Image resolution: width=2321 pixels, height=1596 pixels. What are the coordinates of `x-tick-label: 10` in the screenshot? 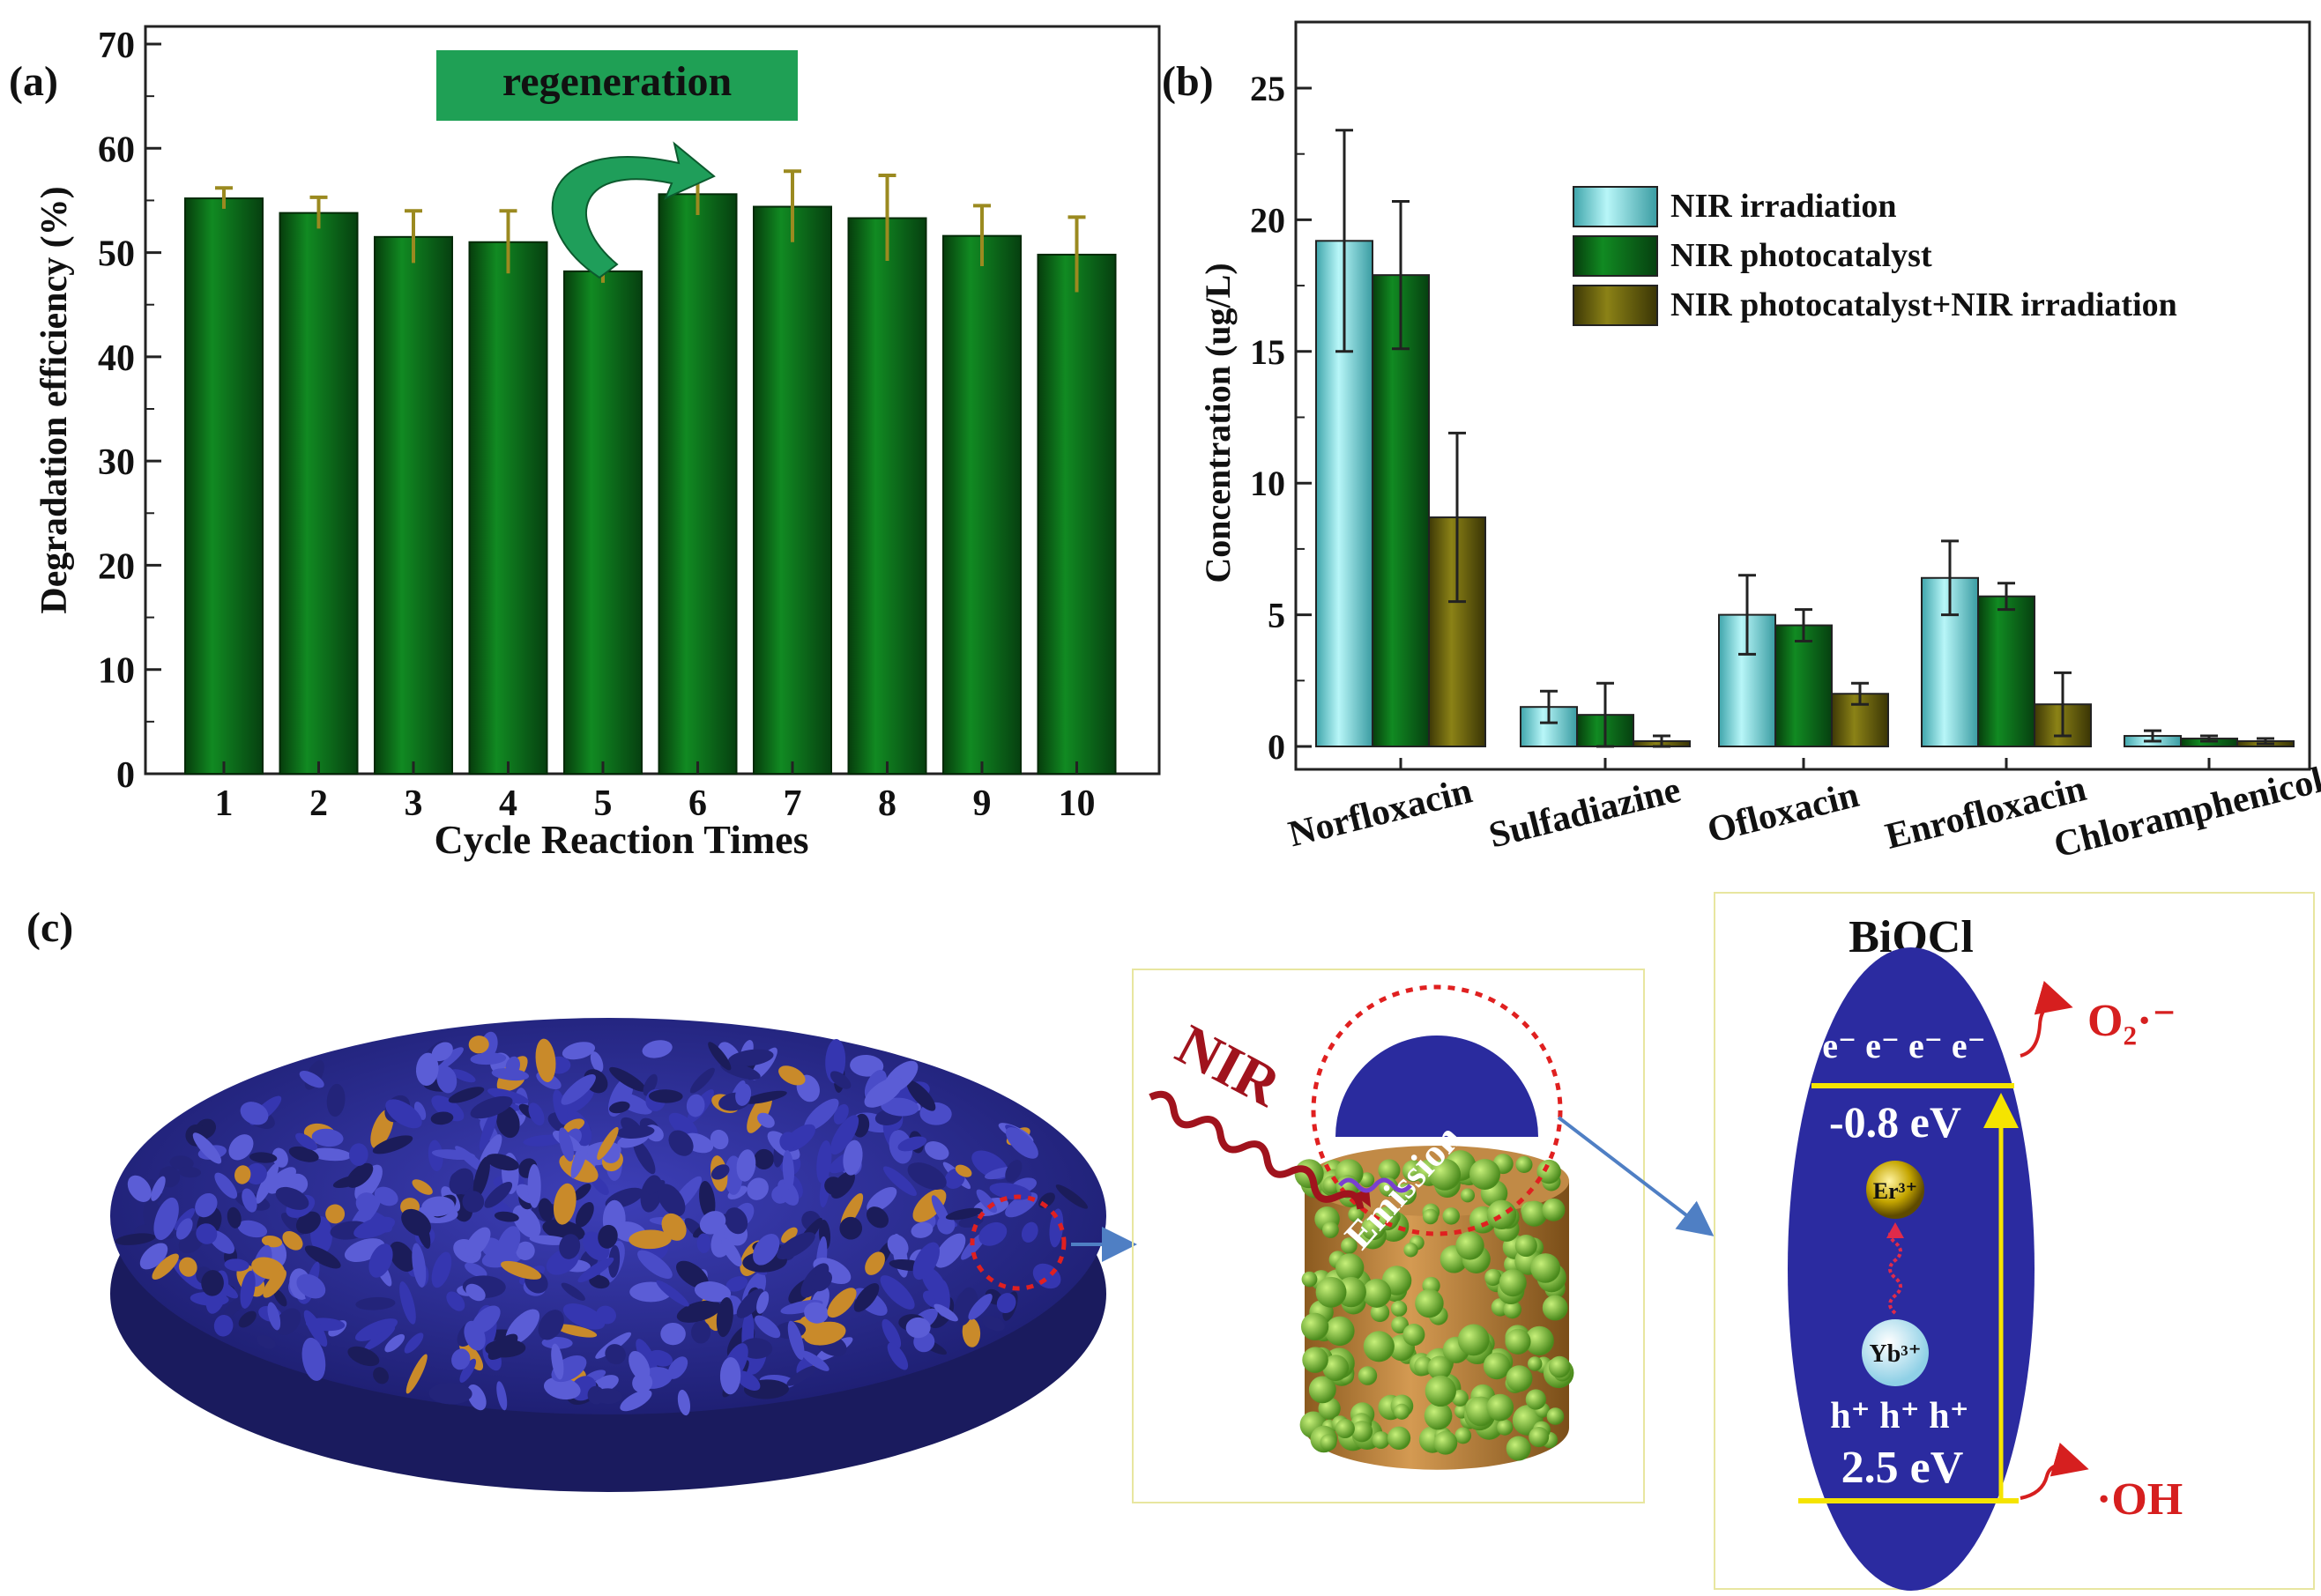 It's located at (1077, 803).